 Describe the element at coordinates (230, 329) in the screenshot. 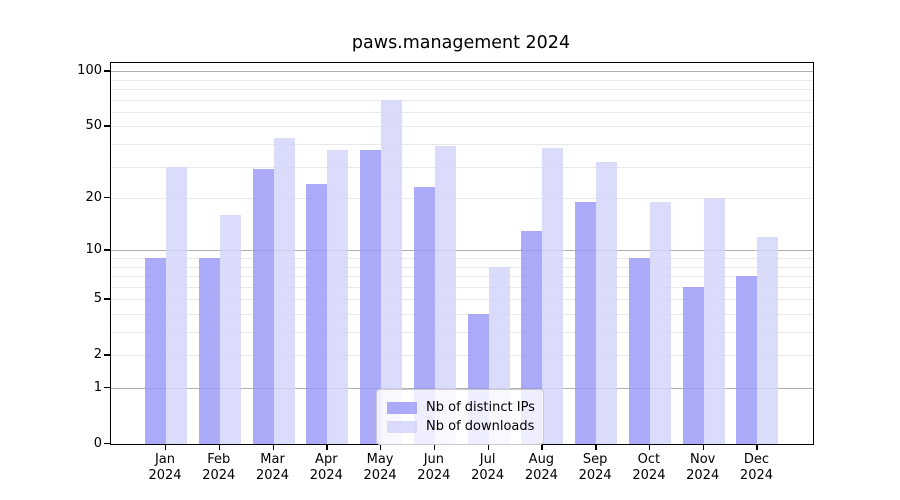

I see `bar-downloads-feb` at that location.